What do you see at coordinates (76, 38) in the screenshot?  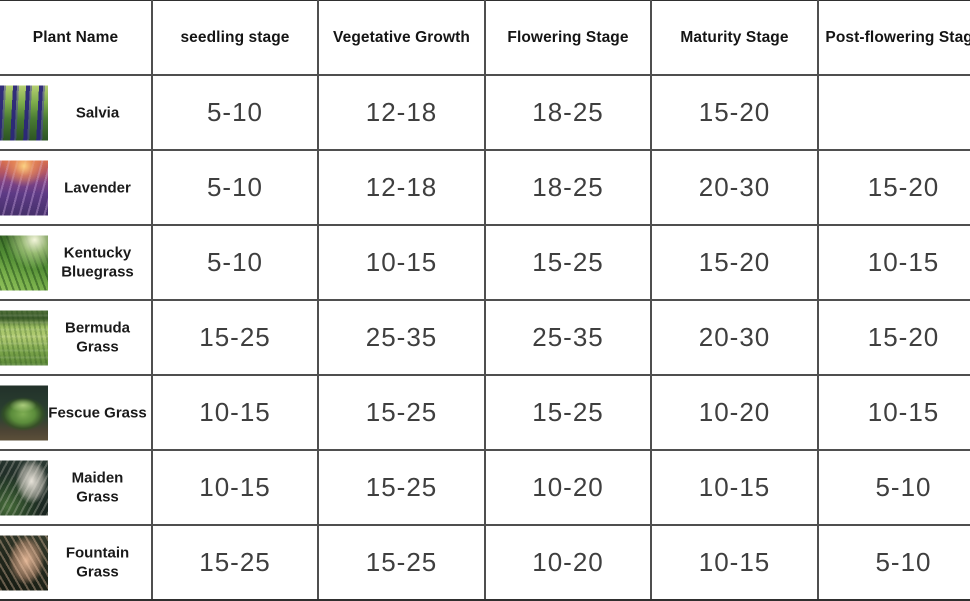 I see `col-header-plant-name: Plant Name` at bounding box center [76, 38].